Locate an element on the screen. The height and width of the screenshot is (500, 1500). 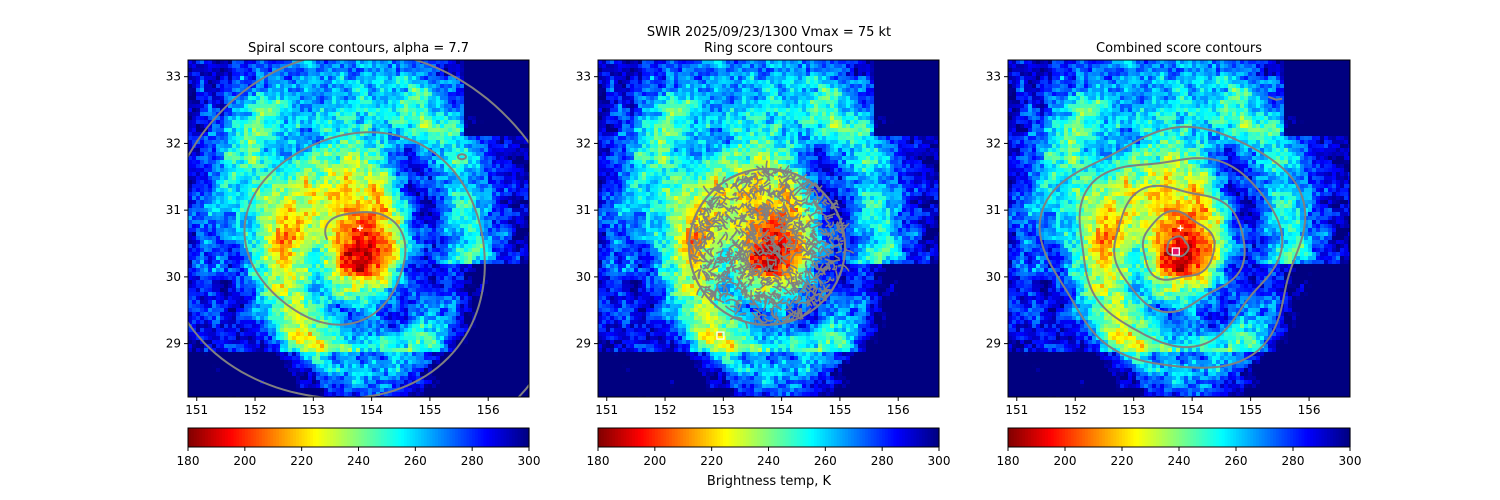
figure-suptitle: SWIR 2025/09/23/1300 Vmax = 75 kt is located at coordinates (769, 32).